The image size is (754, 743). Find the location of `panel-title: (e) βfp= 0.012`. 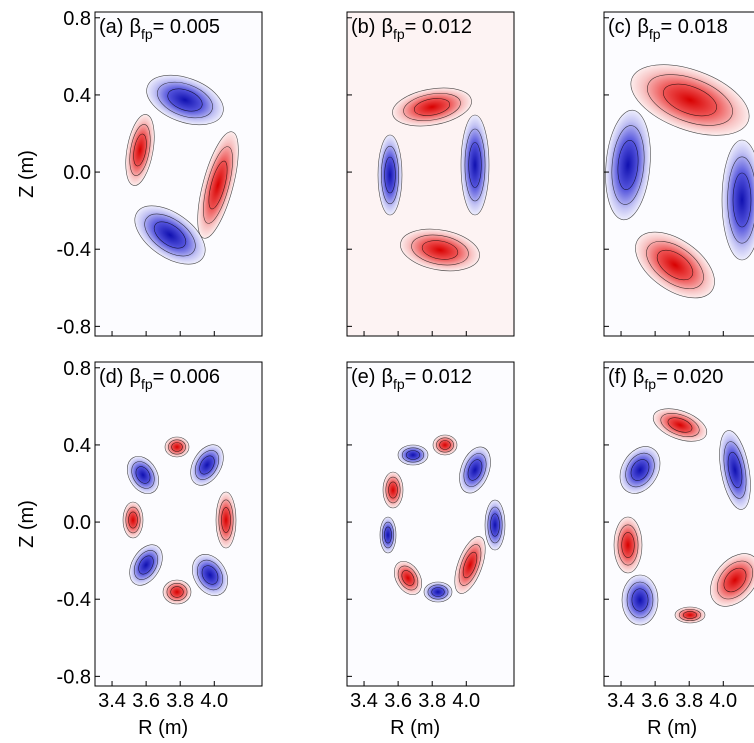

panel-title: (e) βfp= 0.012 is located at coordinates (411, 379).